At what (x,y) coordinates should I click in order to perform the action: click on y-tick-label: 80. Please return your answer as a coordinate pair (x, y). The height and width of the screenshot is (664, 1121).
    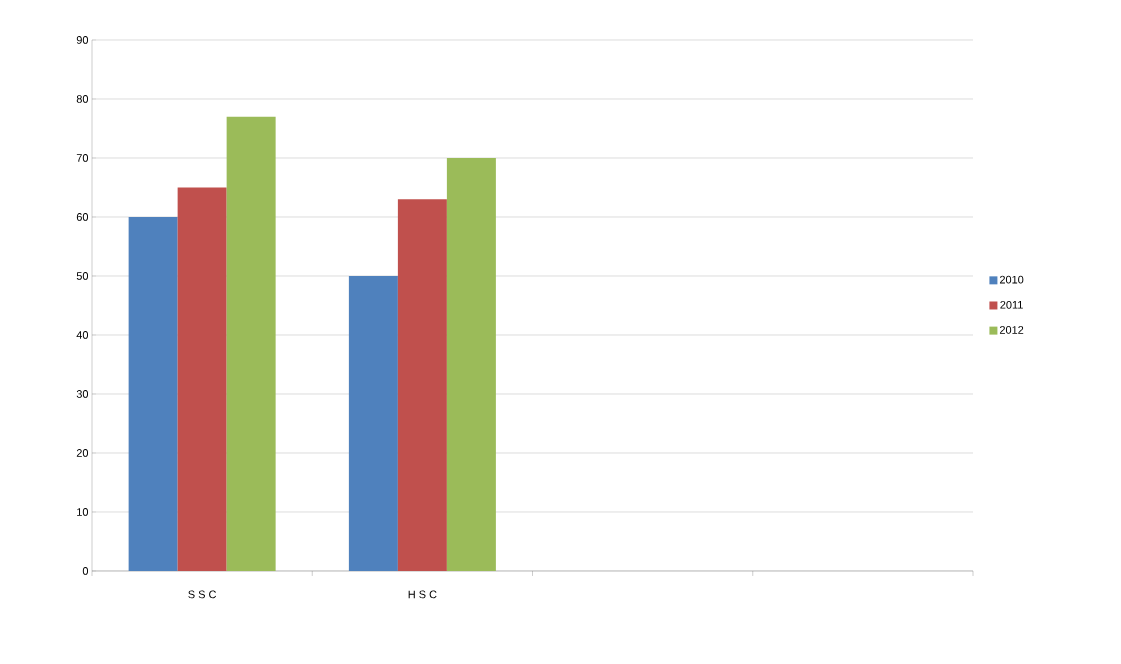
    Looking at the image, I should click on (82, 99).